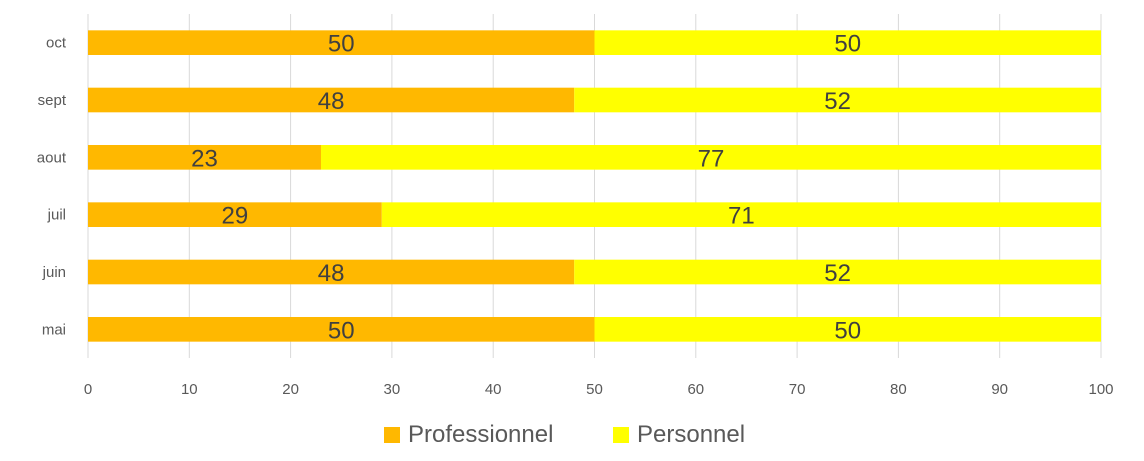 The width and height of the screenshot is (1144, 461). I want to click on data-label: 23, so click(204, 158).